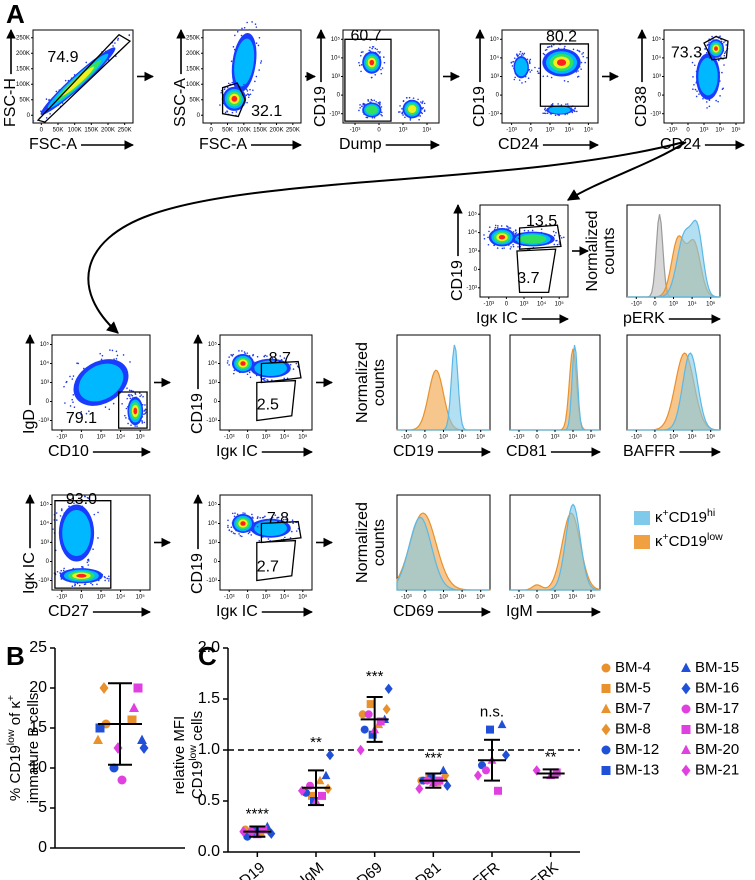 The width and height of the screenshot is (755, 880). I want to click on y-tick-label: 150K, so click(23, 69).